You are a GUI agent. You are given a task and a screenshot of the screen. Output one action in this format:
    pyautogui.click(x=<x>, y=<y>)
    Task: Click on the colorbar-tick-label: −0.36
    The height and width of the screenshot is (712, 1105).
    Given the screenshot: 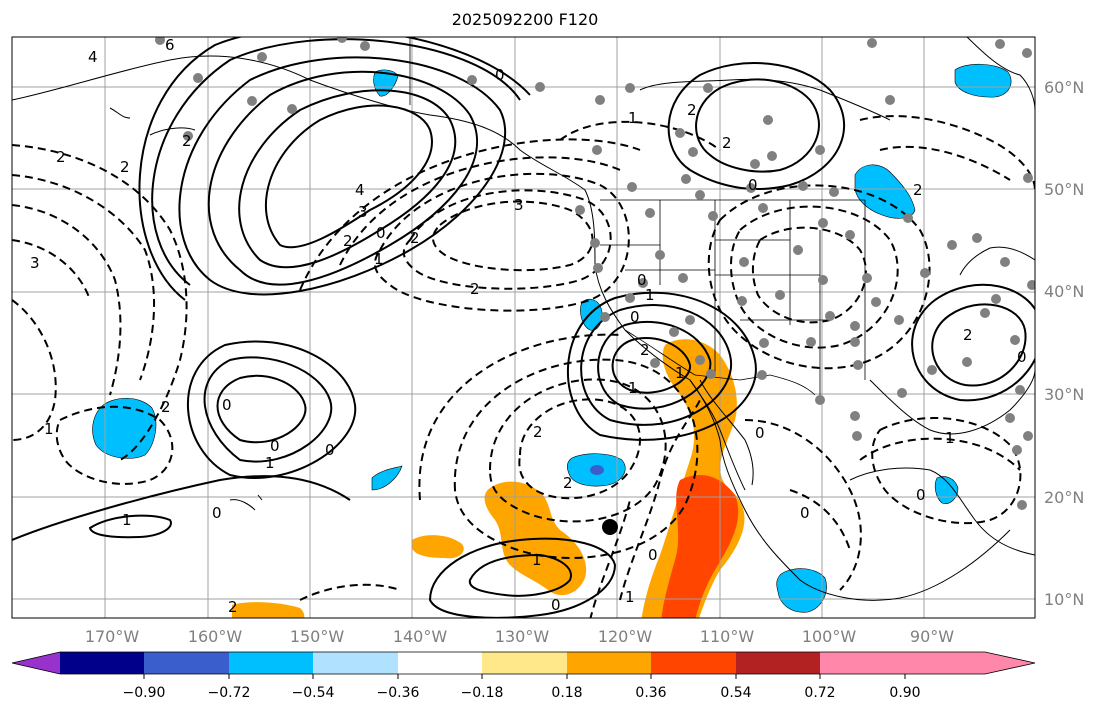 What is the action you would take?
    pyautogui.click(x=398, y=693)
    